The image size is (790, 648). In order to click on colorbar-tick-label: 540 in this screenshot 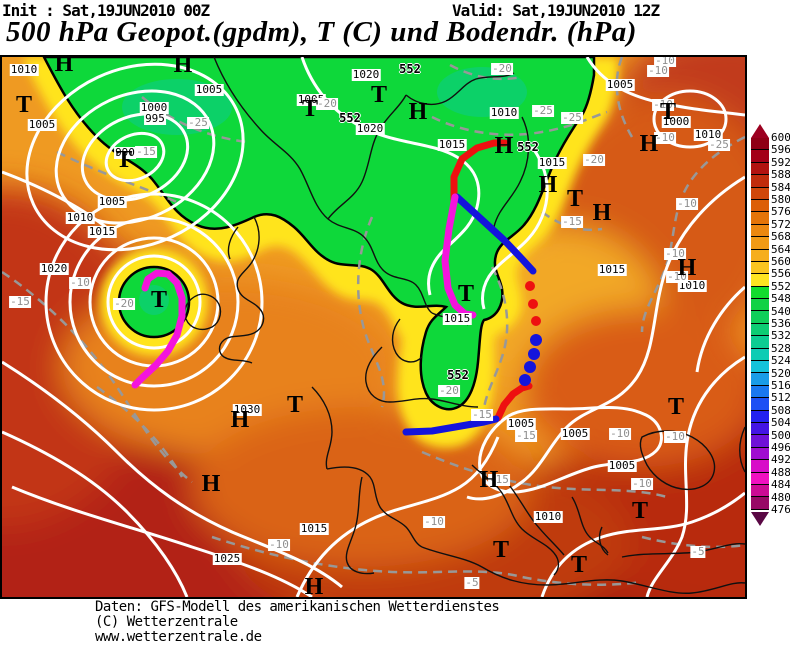, I will do `click(780, 311)`.